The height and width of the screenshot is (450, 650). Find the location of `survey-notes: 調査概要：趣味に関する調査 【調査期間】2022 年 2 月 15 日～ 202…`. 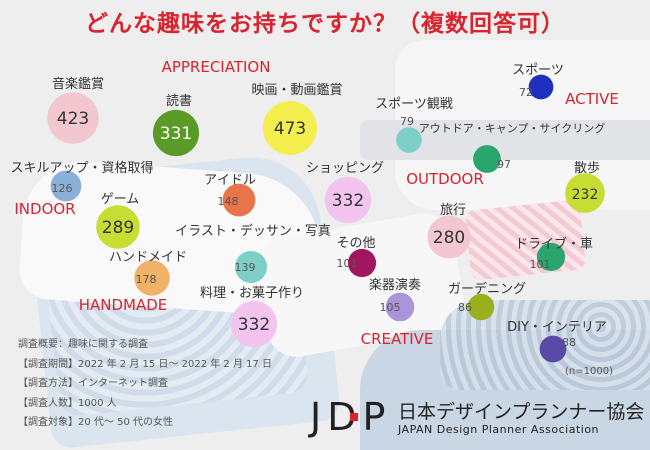

survey-notes: 調査概要：趣味に関する調査 【調査期間】2022 年 2 月 15 日～ 202… is located at coordinates (145, 384).